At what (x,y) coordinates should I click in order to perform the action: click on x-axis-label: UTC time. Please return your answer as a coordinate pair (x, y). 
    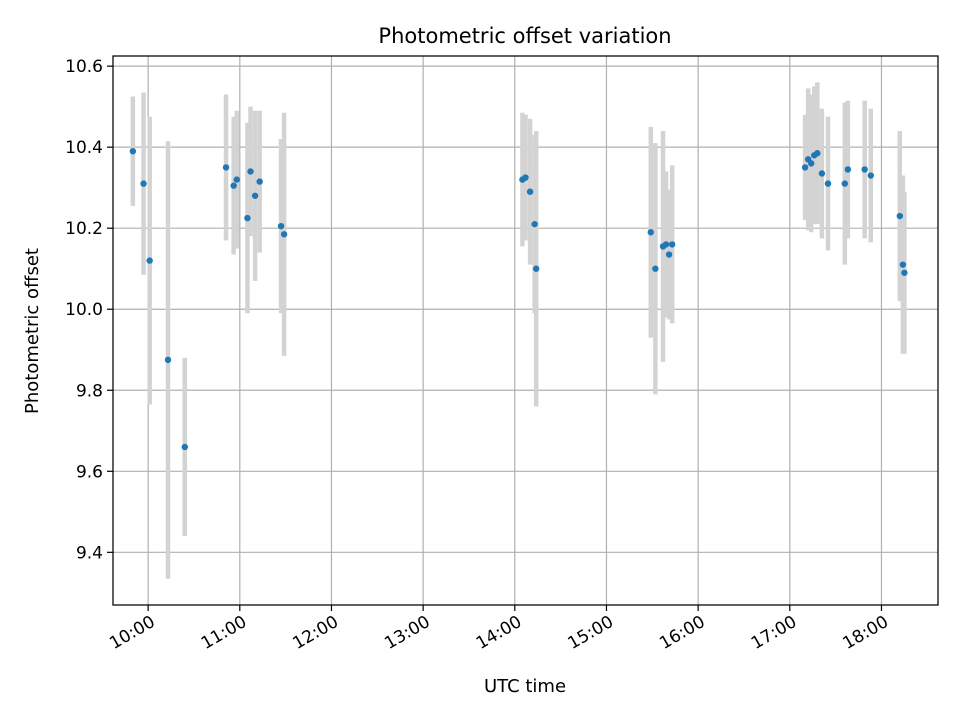
    Looking at the image, I should click on (525, 686).